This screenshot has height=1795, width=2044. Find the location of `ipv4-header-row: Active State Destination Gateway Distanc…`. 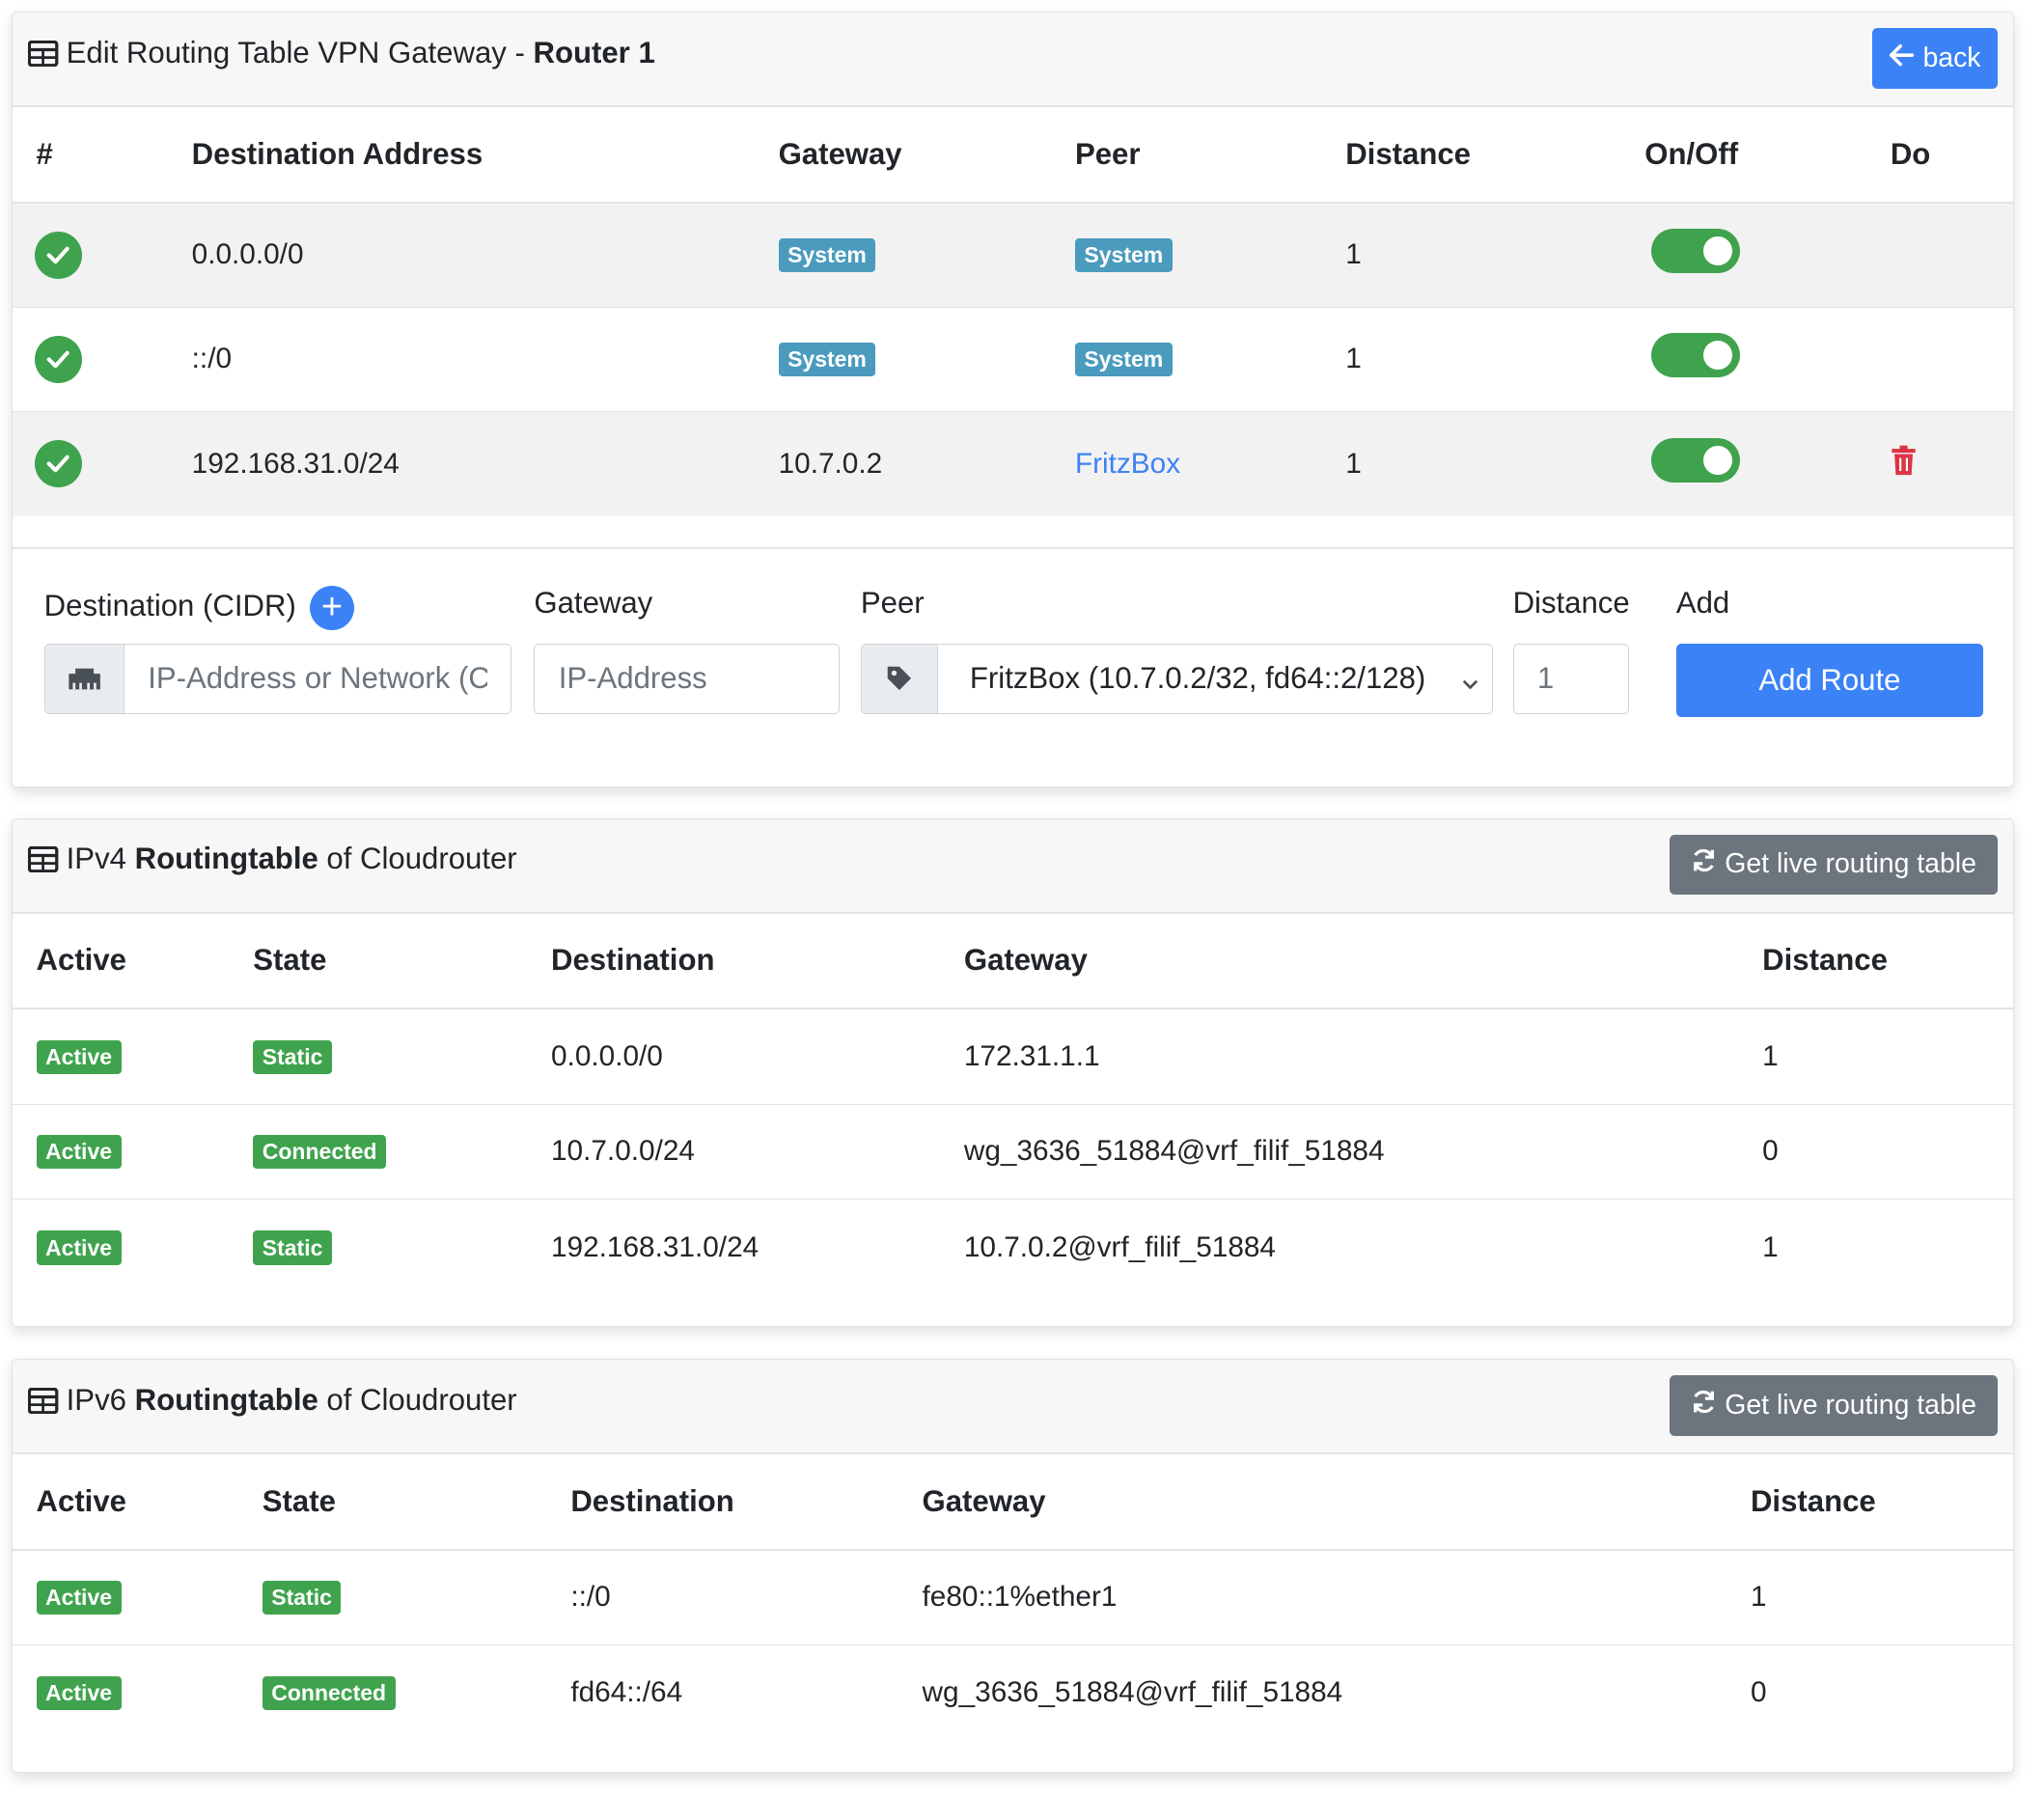

ipv4-header-row: Active State Destination Gateway Distanc… is located at coordinates (1014, 961).